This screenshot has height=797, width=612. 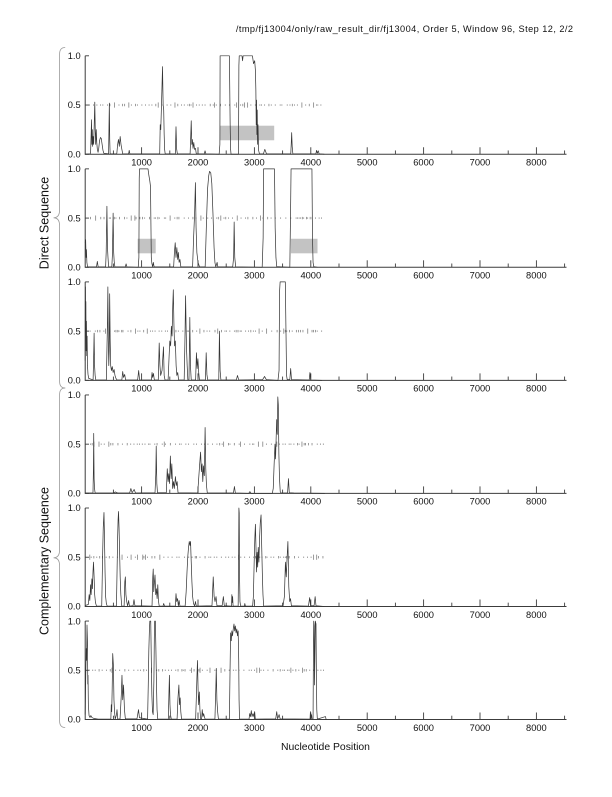 What do you see at coordinates (44, 223) in the screenshot?
I see `svg-text: Direct Sequence` at bounding box center [44, 223].